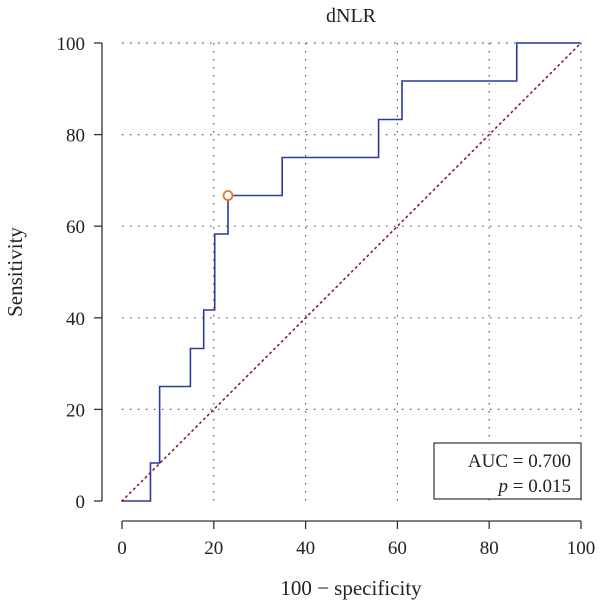 The width and height of the screenshot is (600, 605). I want to click on legend-border, so click(507, 471).